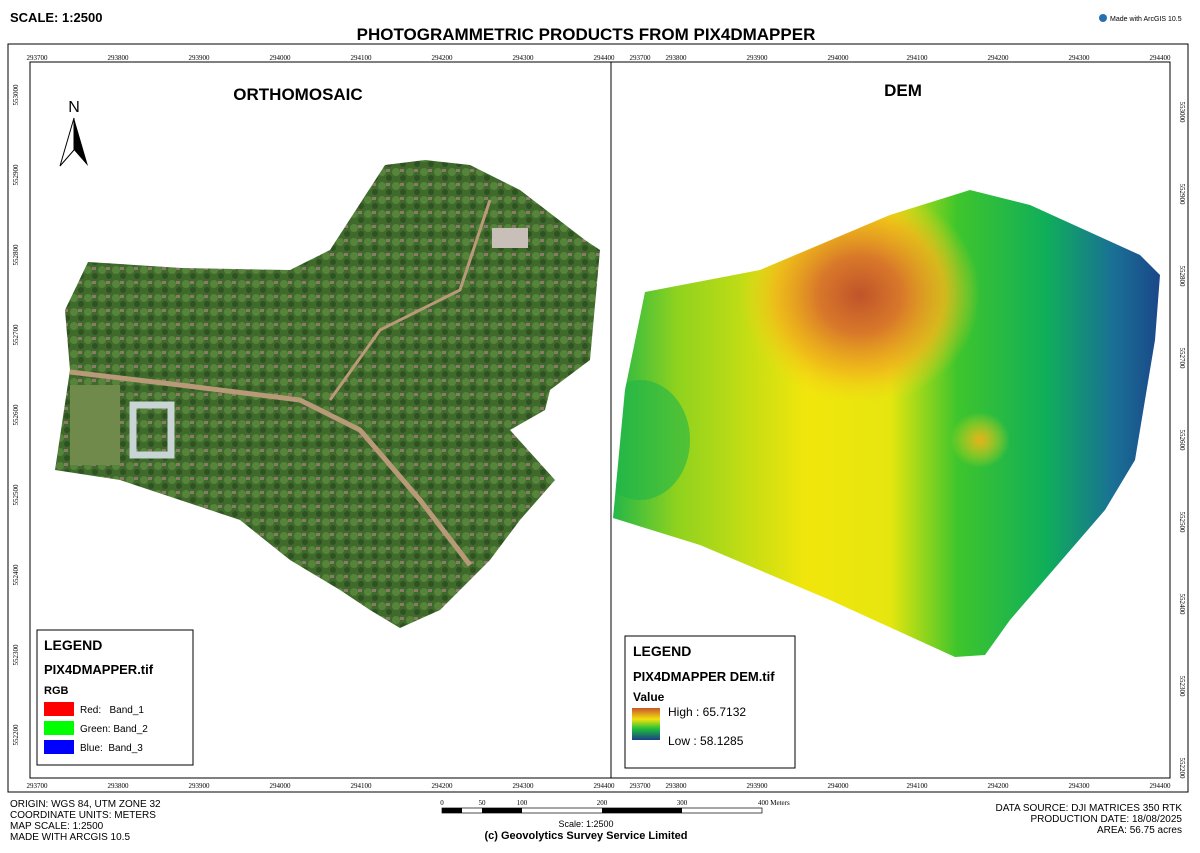 The height and width of the screenshot is (853, 1200). What do you see at coordinates (646, 724) in the screenshot?
I see `color-ramp` at bounding box center [646, 724].